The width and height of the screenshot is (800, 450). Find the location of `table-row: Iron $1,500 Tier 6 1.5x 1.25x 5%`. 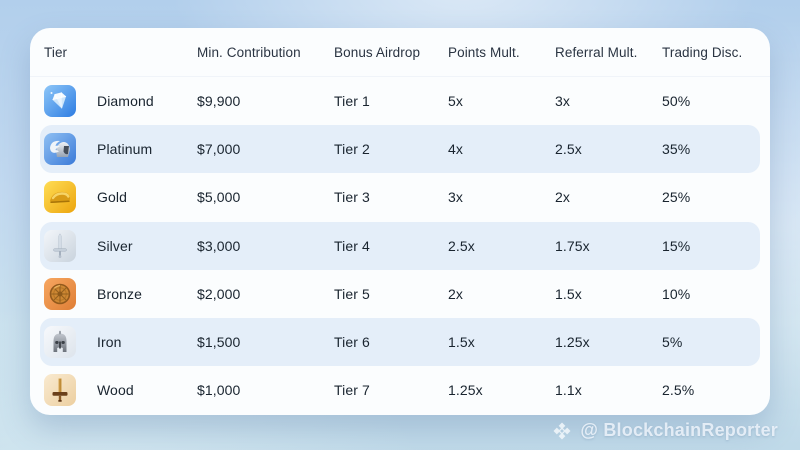

table-row: Iron $1,500 Tier 6 1.5x 1.25x 5% is located at coordinates (400, 342).